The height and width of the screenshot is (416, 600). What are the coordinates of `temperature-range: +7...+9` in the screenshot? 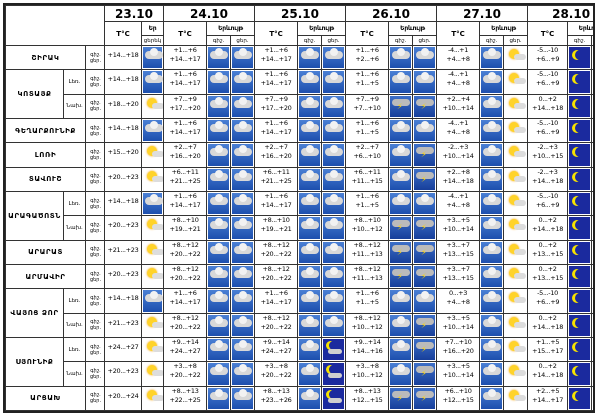 It's located at (185, 98).